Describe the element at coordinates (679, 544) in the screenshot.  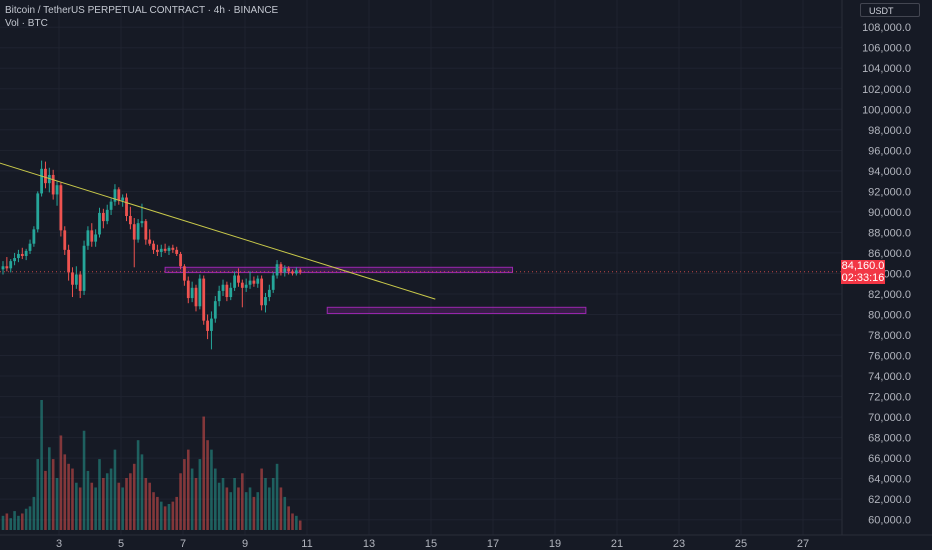
I see `x-tick-label: 23` at that location.